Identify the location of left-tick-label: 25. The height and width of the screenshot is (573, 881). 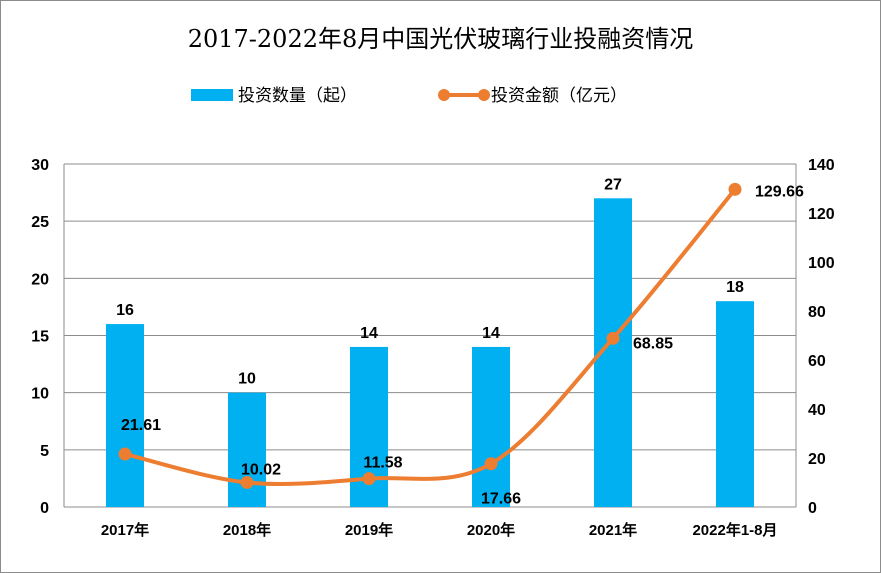
(40, 222).